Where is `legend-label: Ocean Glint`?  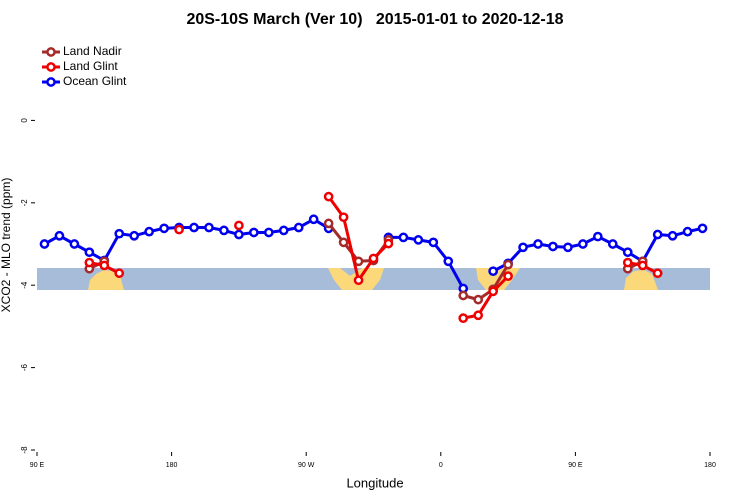
legend-label: Ocean Glint is located at coordinates (95, 81).